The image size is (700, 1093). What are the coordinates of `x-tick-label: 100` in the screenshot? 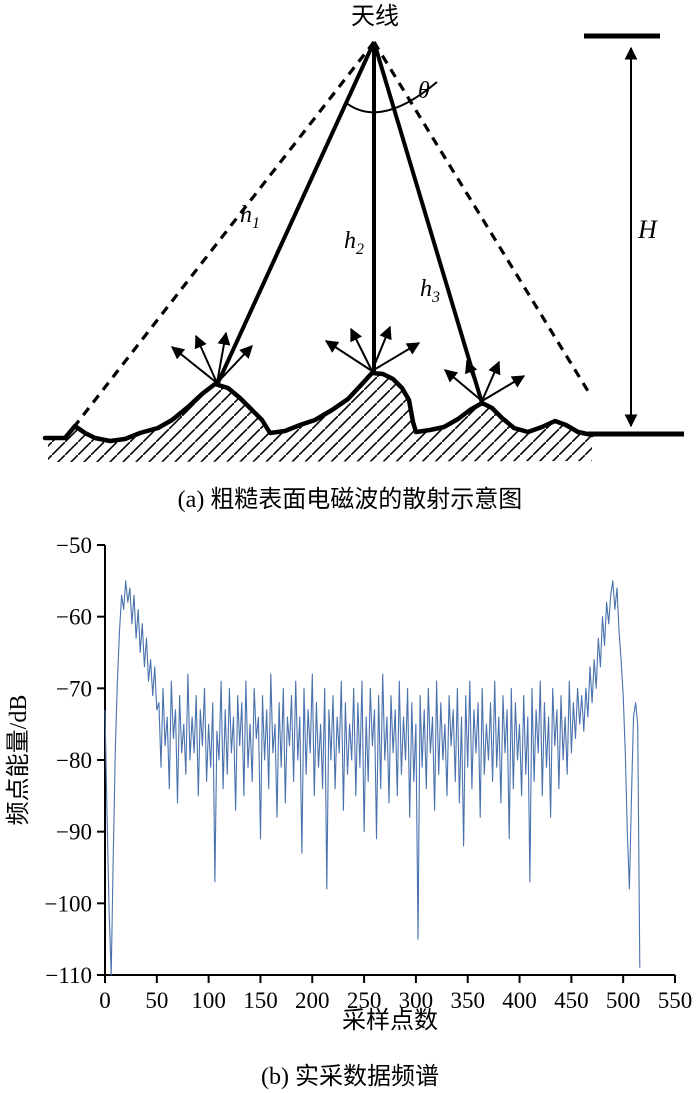 It's located at (208, 1000).